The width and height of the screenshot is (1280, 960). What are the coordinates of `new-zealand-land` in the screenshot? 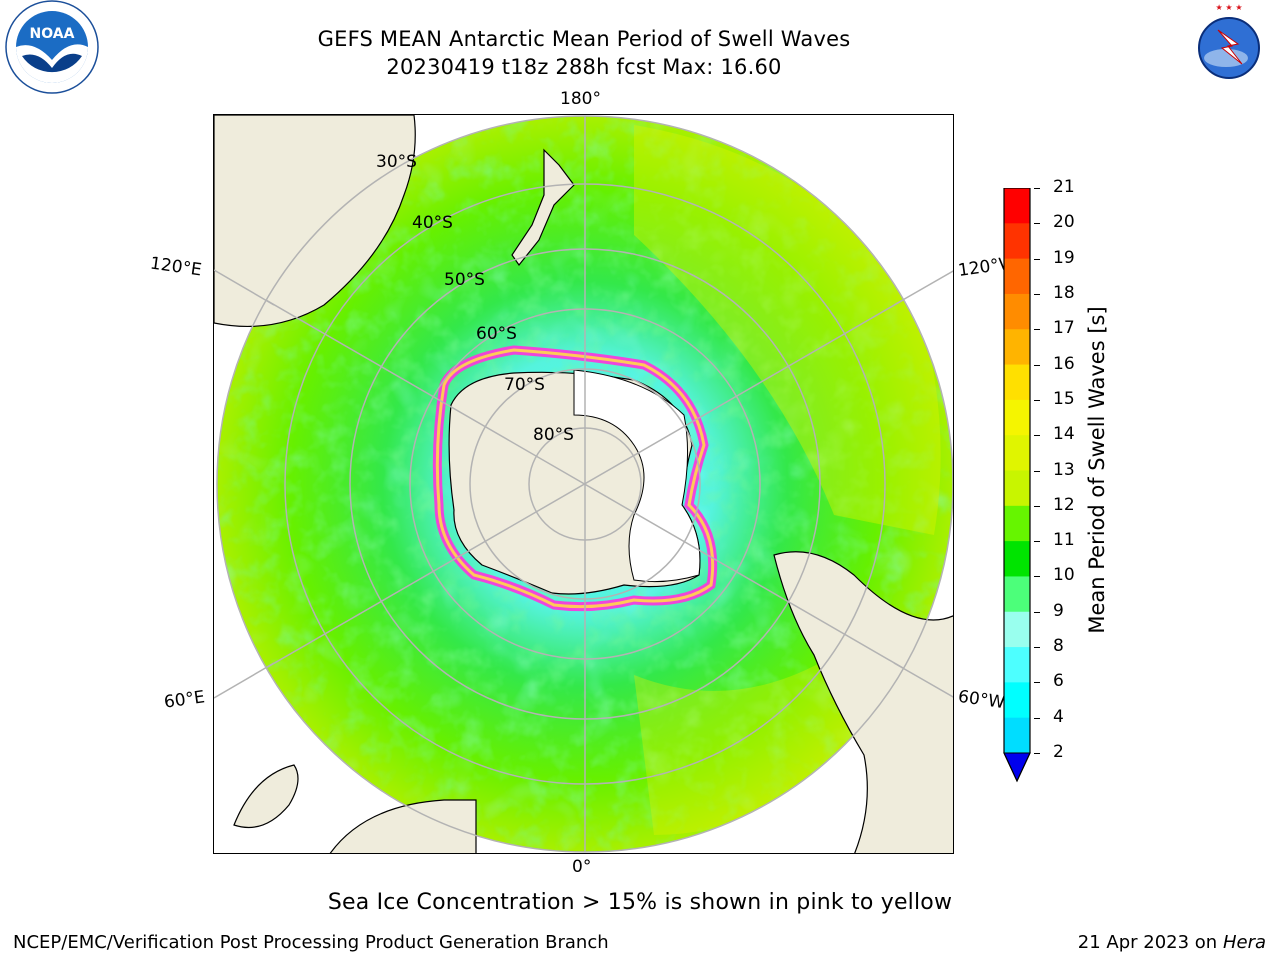 It's located at (543, 207).